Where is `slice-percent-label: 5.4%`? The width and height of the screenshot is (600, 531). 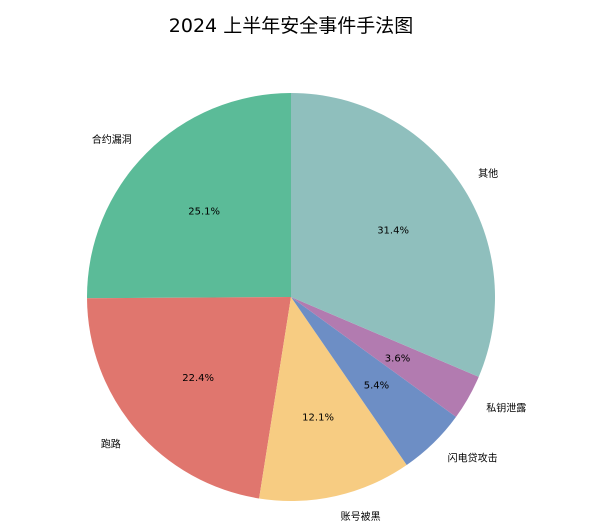
slice-percent-label: 5.4% is located at coordinates (376, 386).